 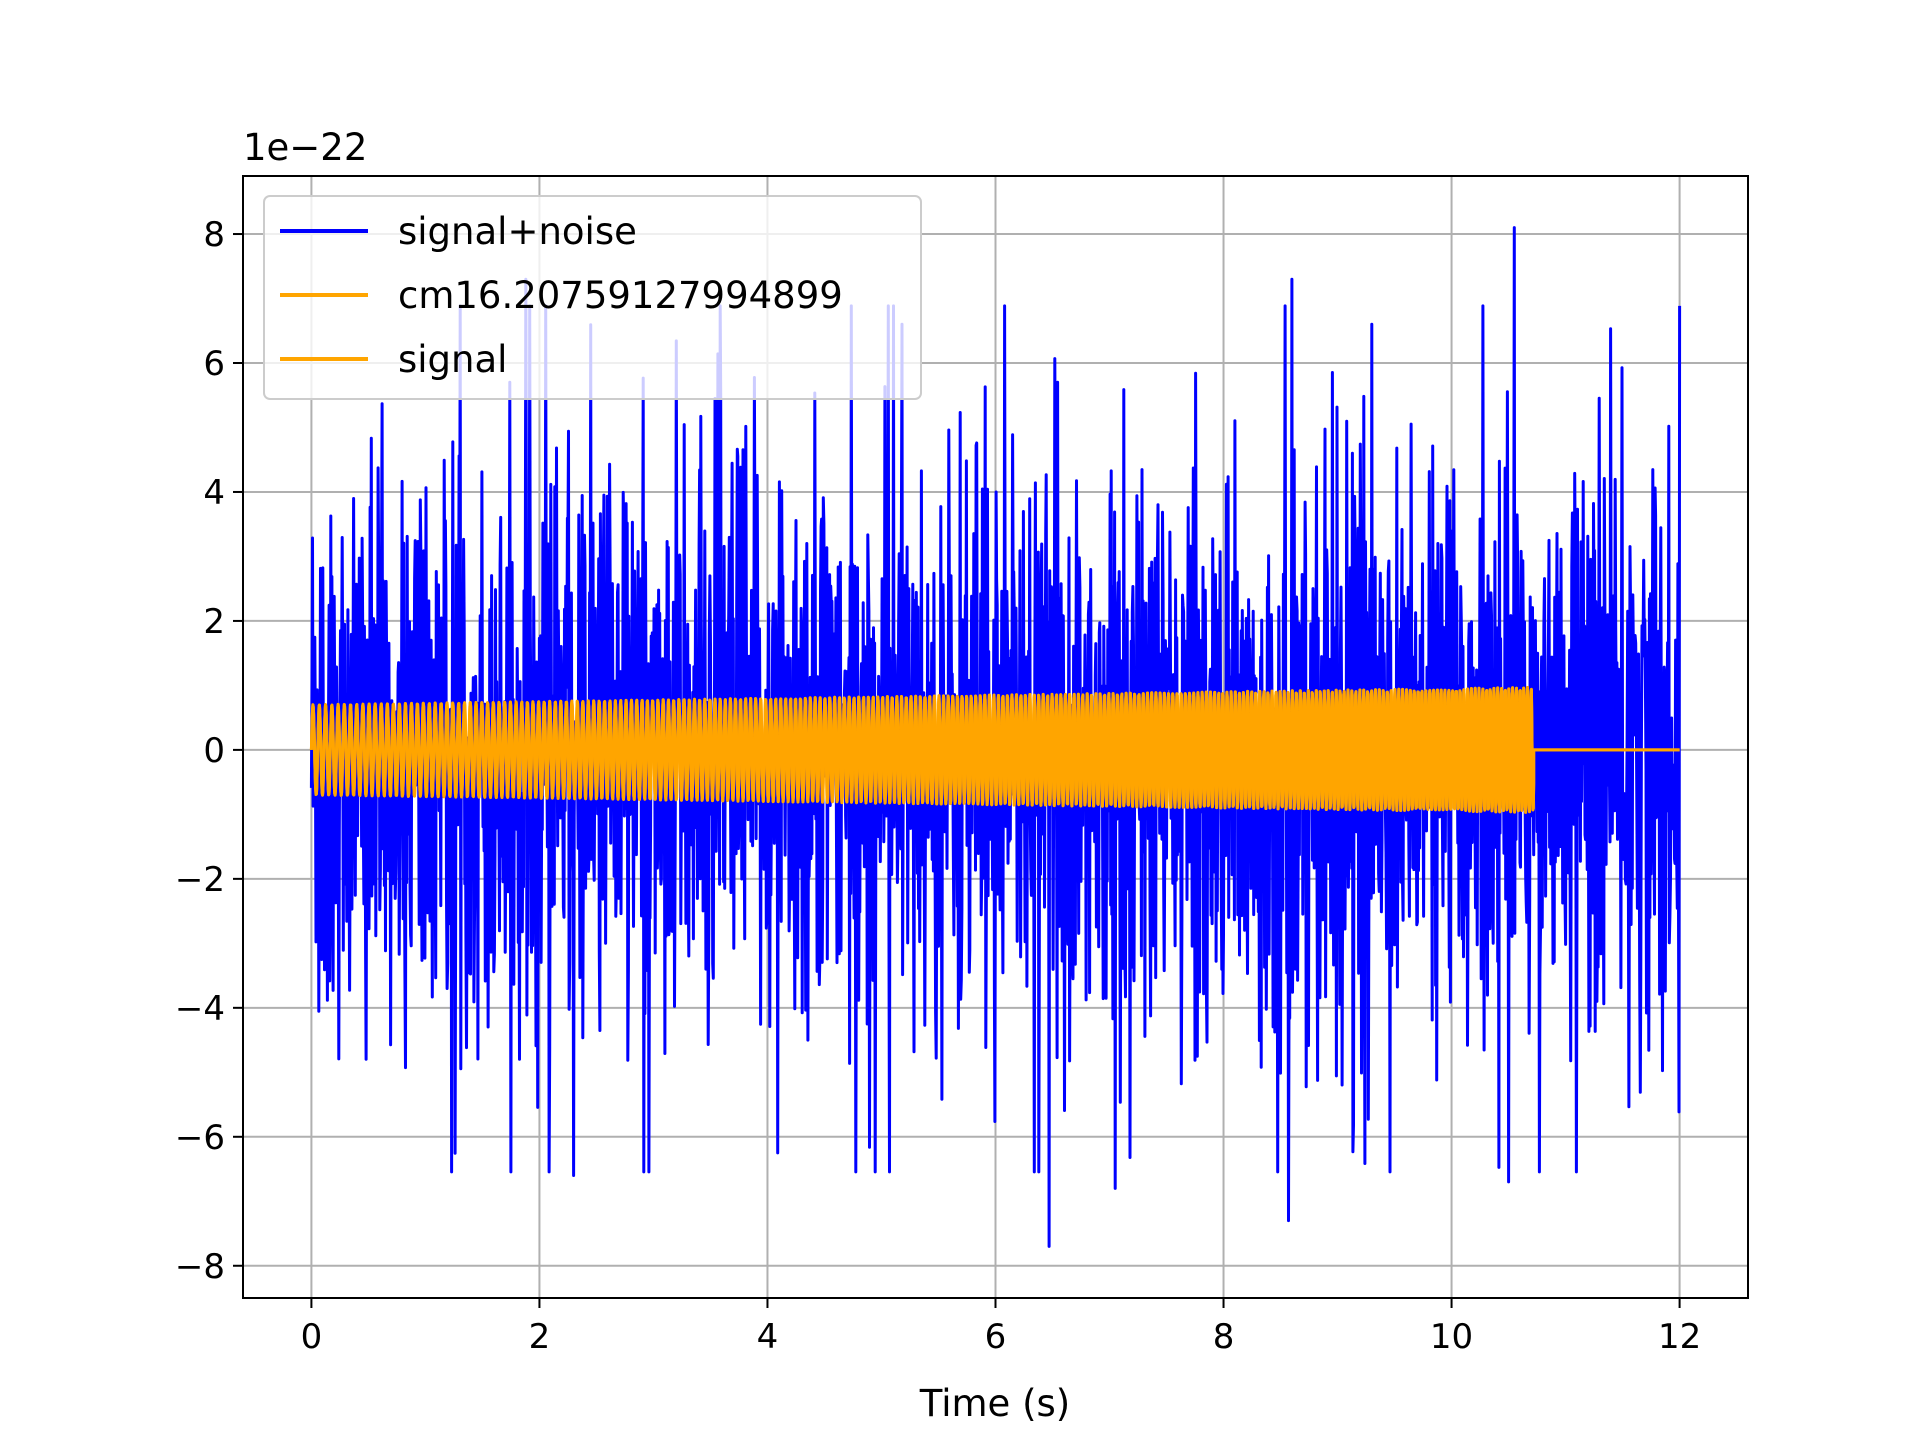 What do you see at coordinates (994, 750) in the screenshot?
I see `signal-line` at bounding box center [994, 750].